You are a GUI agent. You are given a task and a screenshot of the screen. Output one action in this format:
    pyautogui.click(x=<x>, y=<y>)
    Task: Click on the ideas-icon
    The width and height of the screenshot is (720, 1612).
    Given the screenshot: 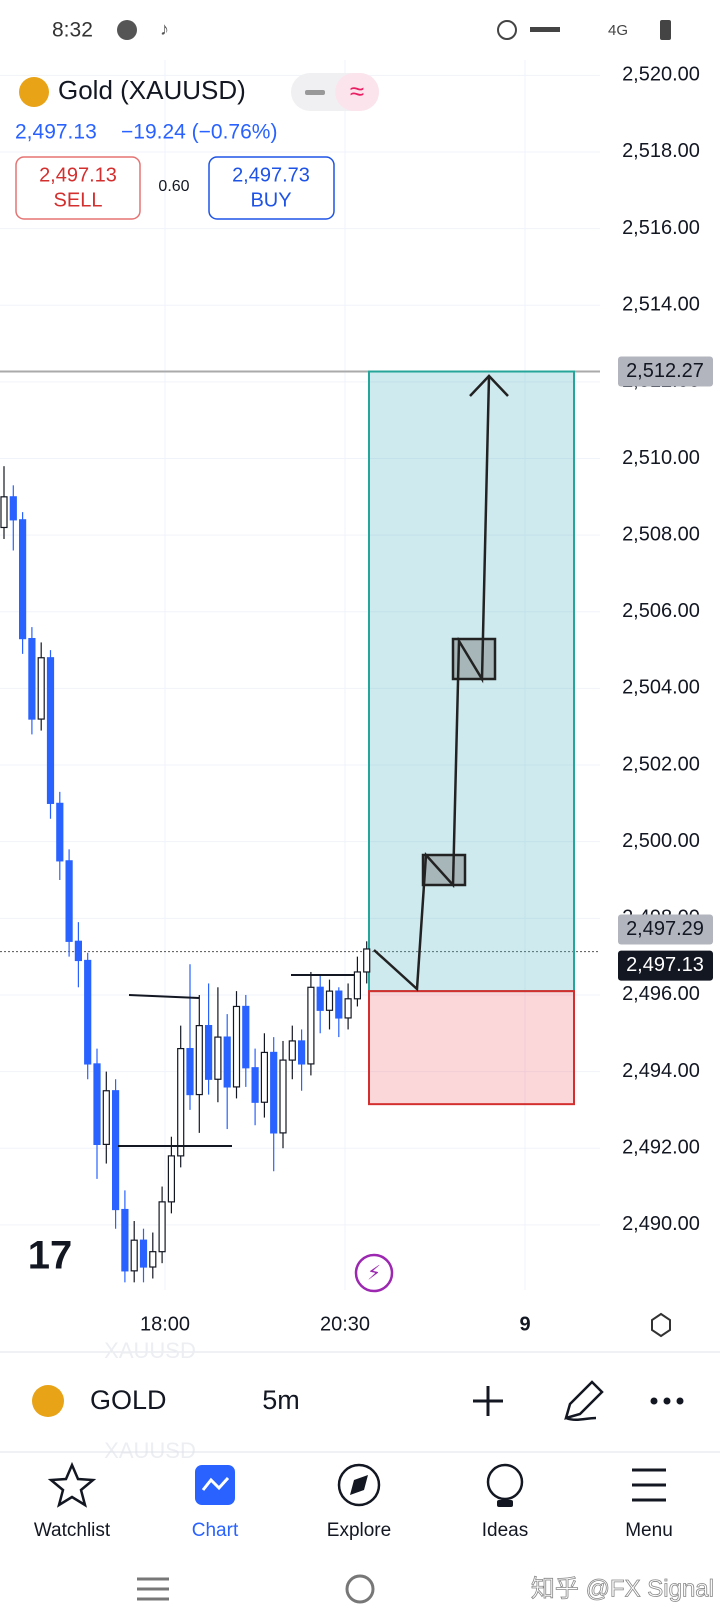 What is the action you would take?
    pyautogui.click(x=505, y=1482)
    